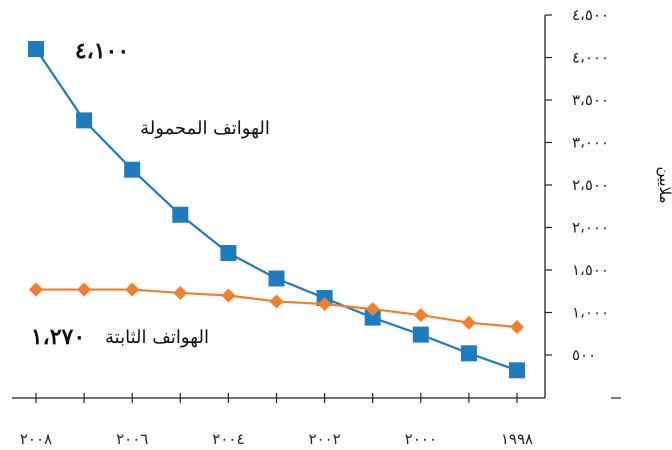 This screenshot has height=450, width=672. Describe the element at coordinates (590, 228) in the screenshot. I see `y-tick-label: ٢،٠٠٠` at that location.